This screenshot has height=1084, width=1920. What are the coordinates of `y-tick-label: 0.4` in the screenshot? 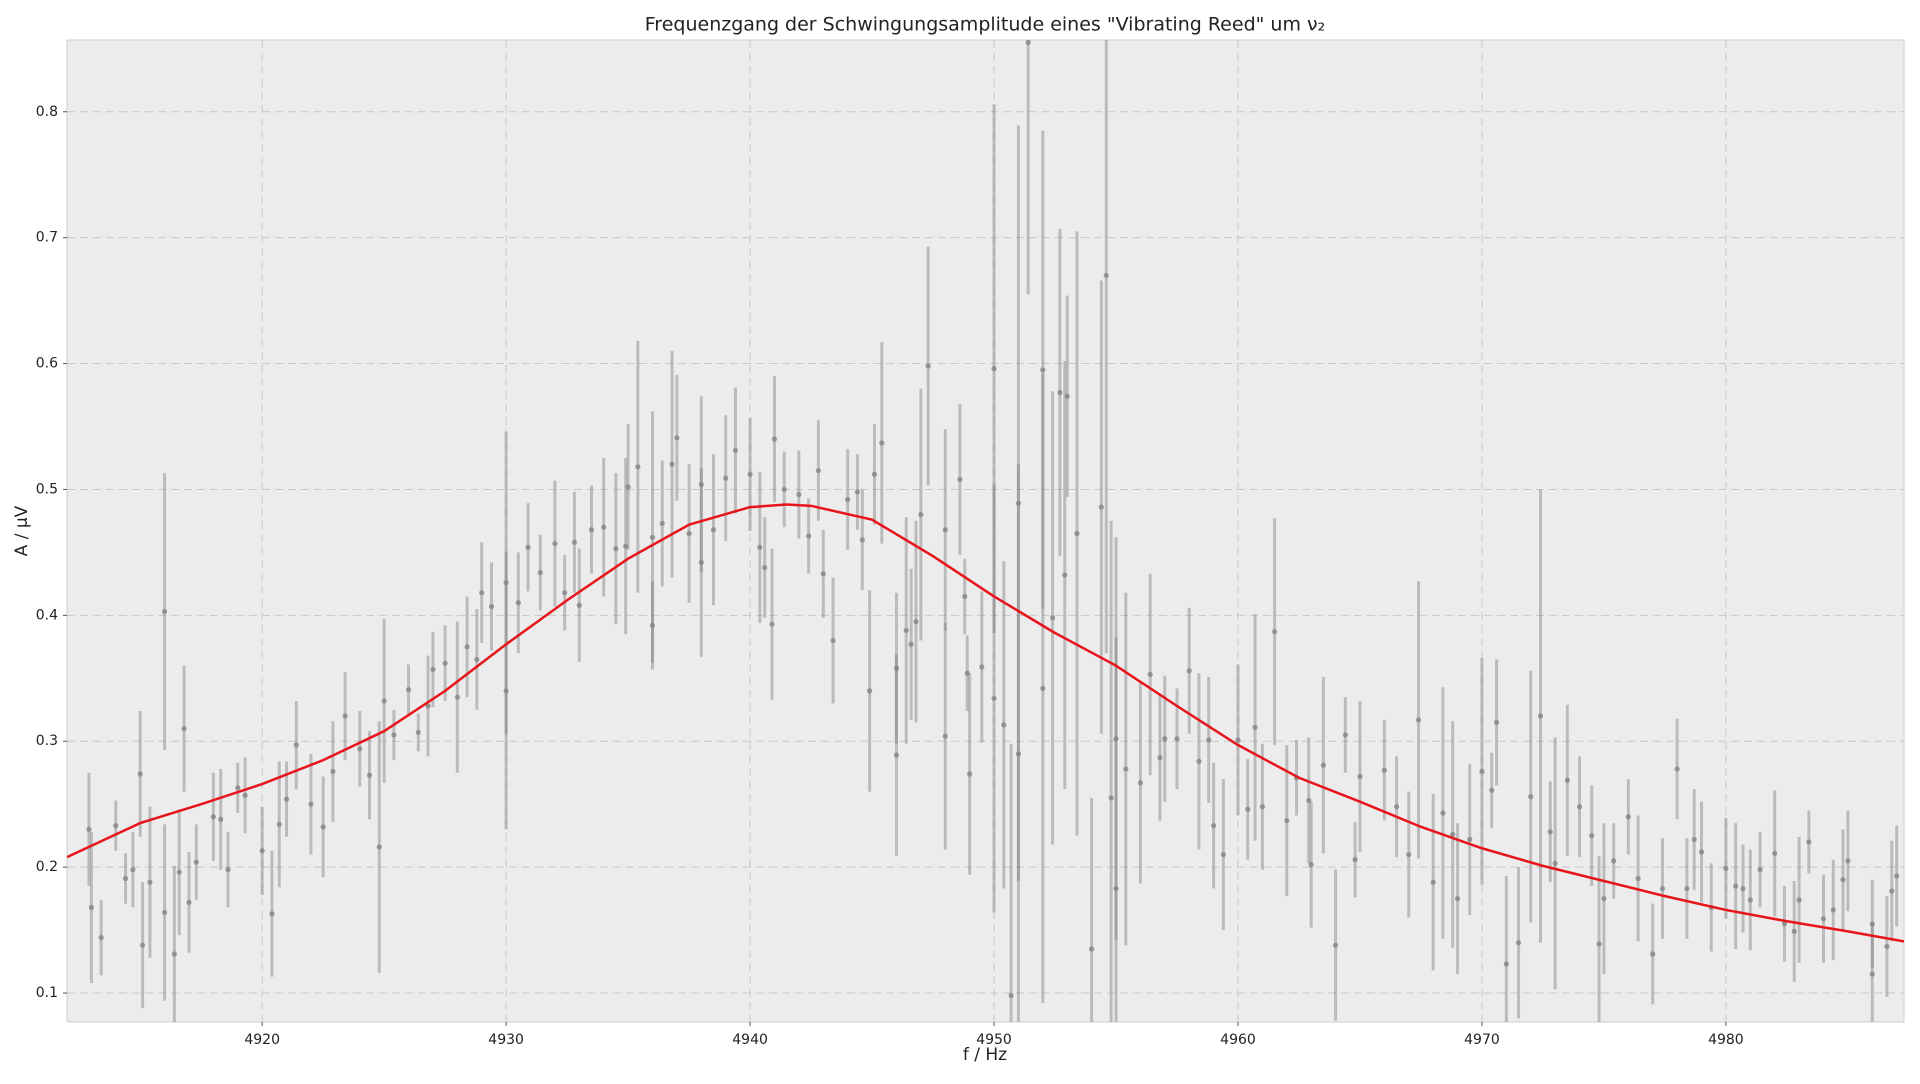 It's located at (47, 615).